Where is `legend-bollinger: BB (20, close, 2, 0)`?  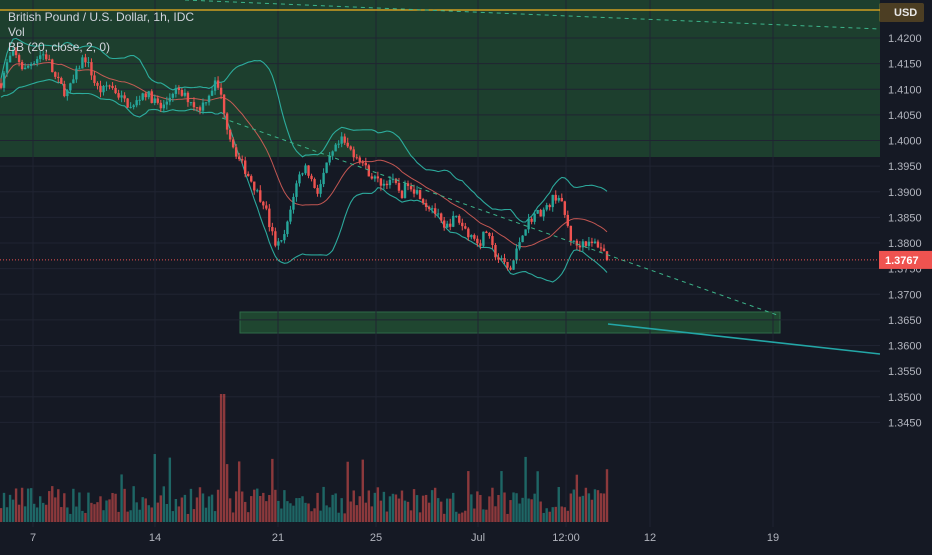
legend-bollinger: BB (20, close, 2, 0) is located at coordinates (59, 47).